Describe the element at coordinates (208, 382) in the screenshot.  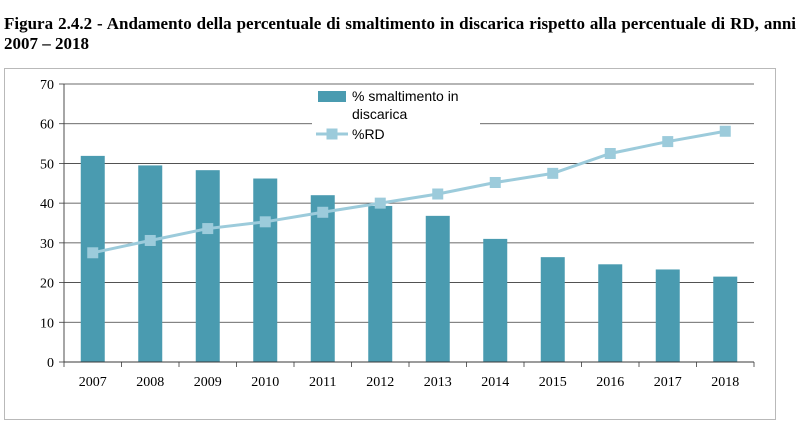
I see `x-tick-label: 2009` at that location.